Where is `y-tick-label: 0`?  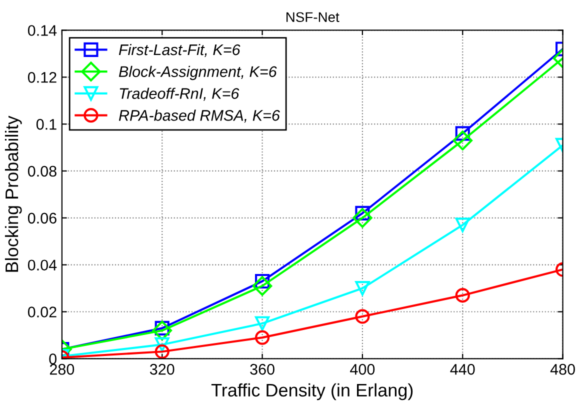 y-tick-label: 0 is located at coordinates (52, 359).